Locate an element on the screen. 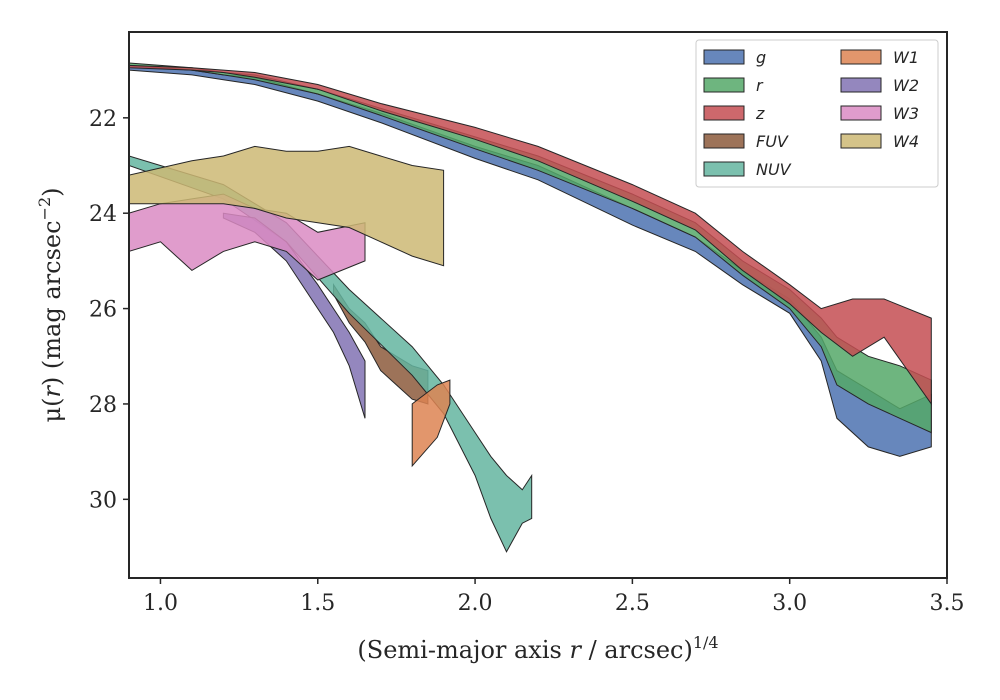 The image size is (1000, 700). x-tick-label: 1.0 is located at coordinates (160, 603).